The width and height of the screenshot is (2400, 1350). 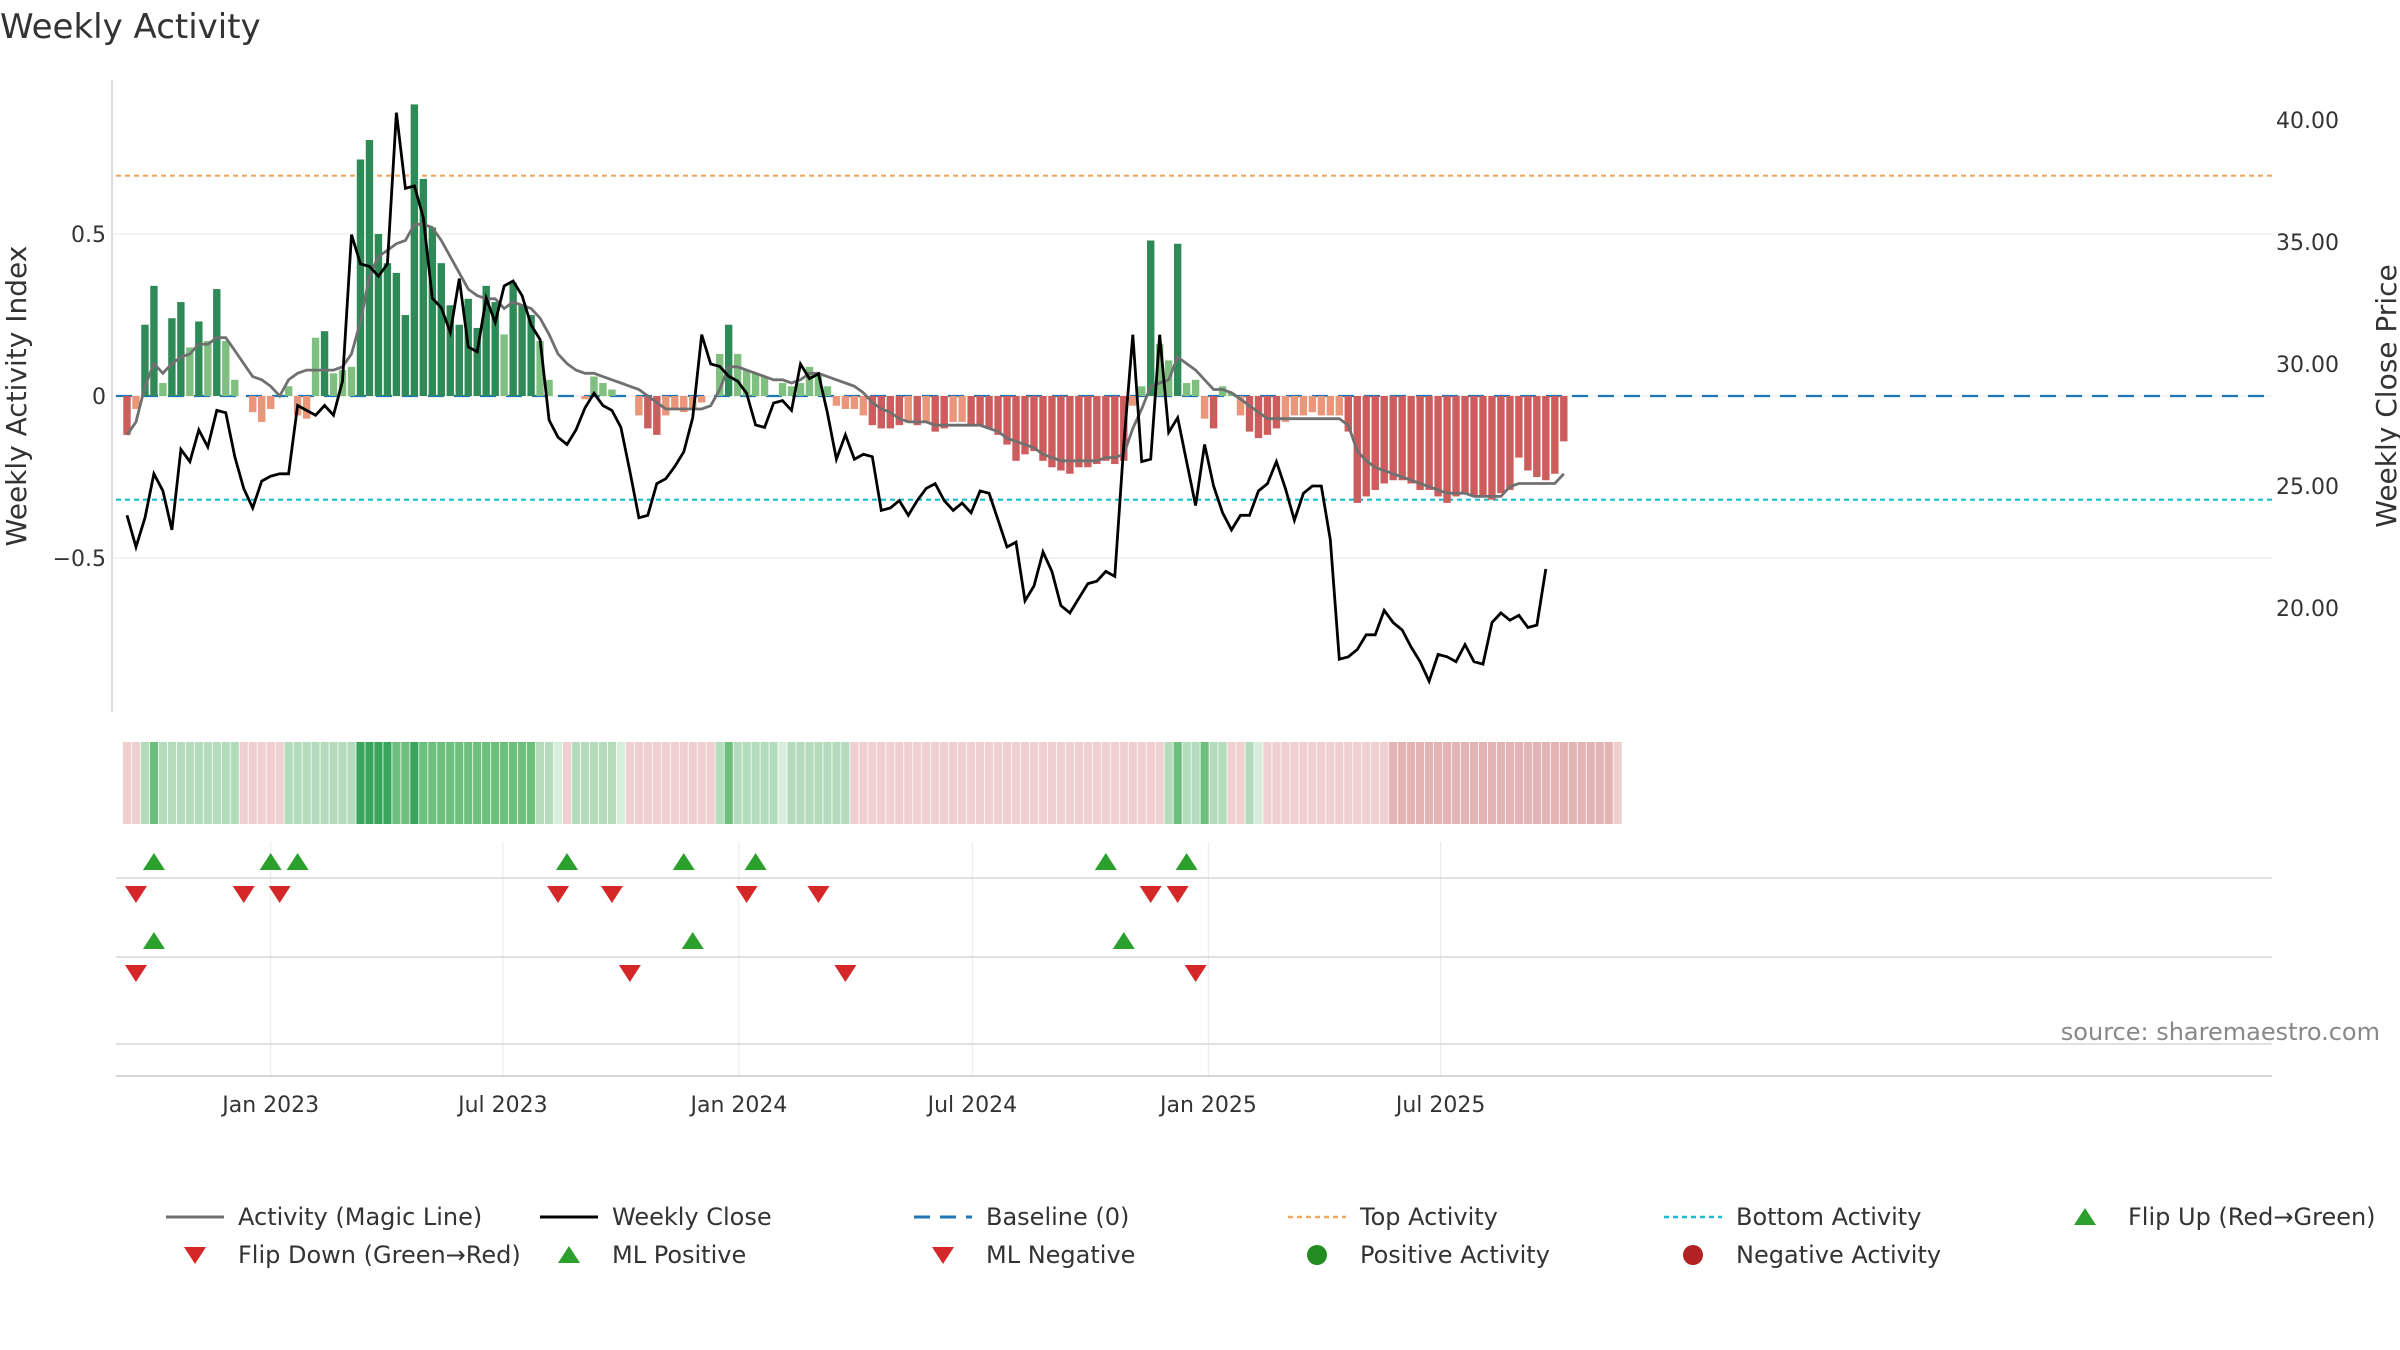 What do you see at coordinates (2307, 609) in the screenshot?
I see `right-tick-label: 20.00` at bounding box center [2307, 609].